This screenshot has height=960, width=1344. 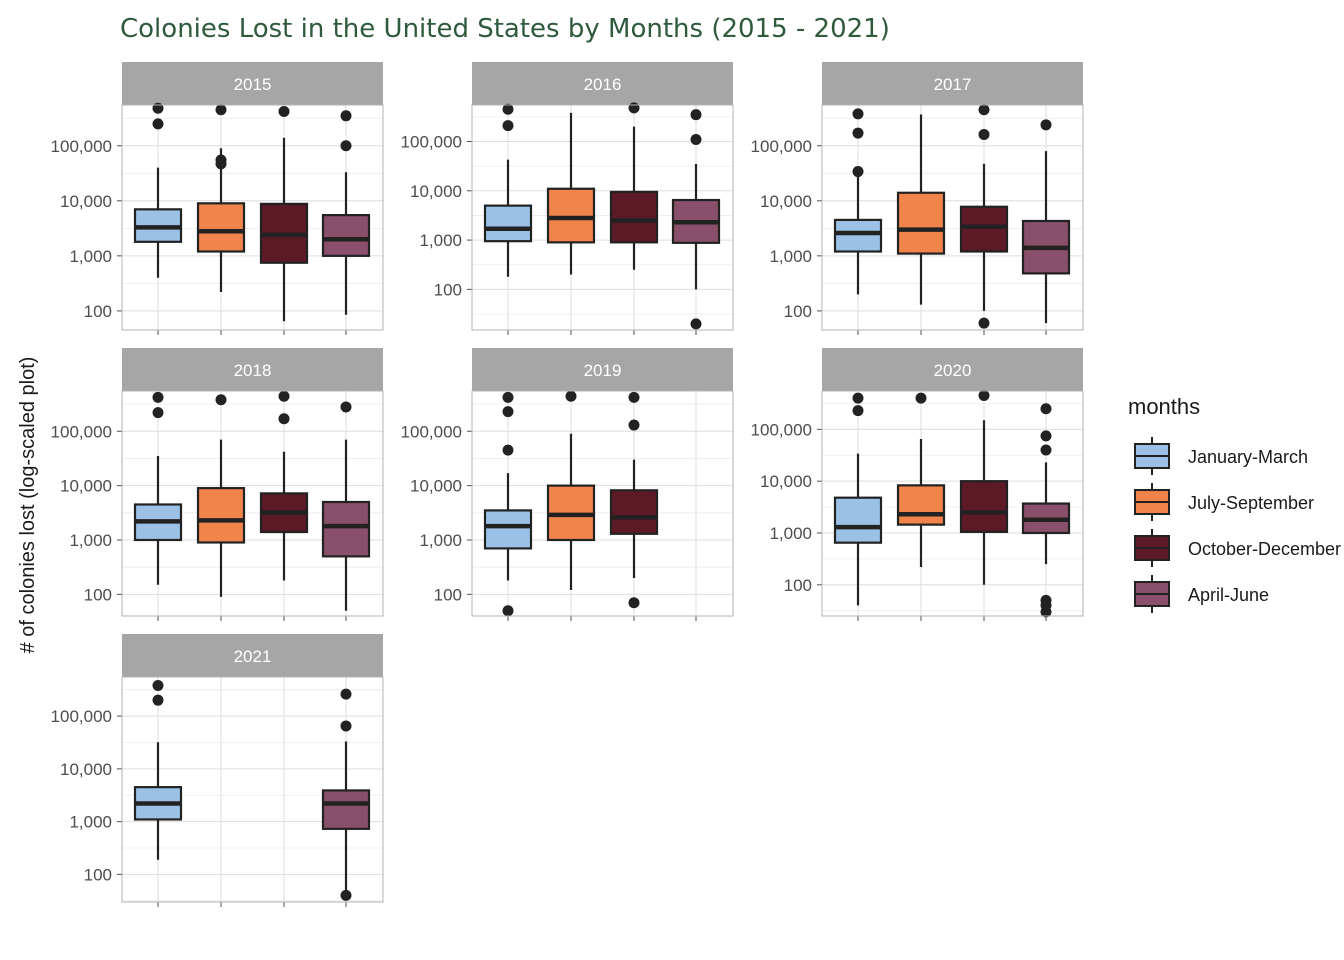 I want to click on facet-panel-2020: 2020 100 1,000 10,000 100,000, so click(x=917, y=484).